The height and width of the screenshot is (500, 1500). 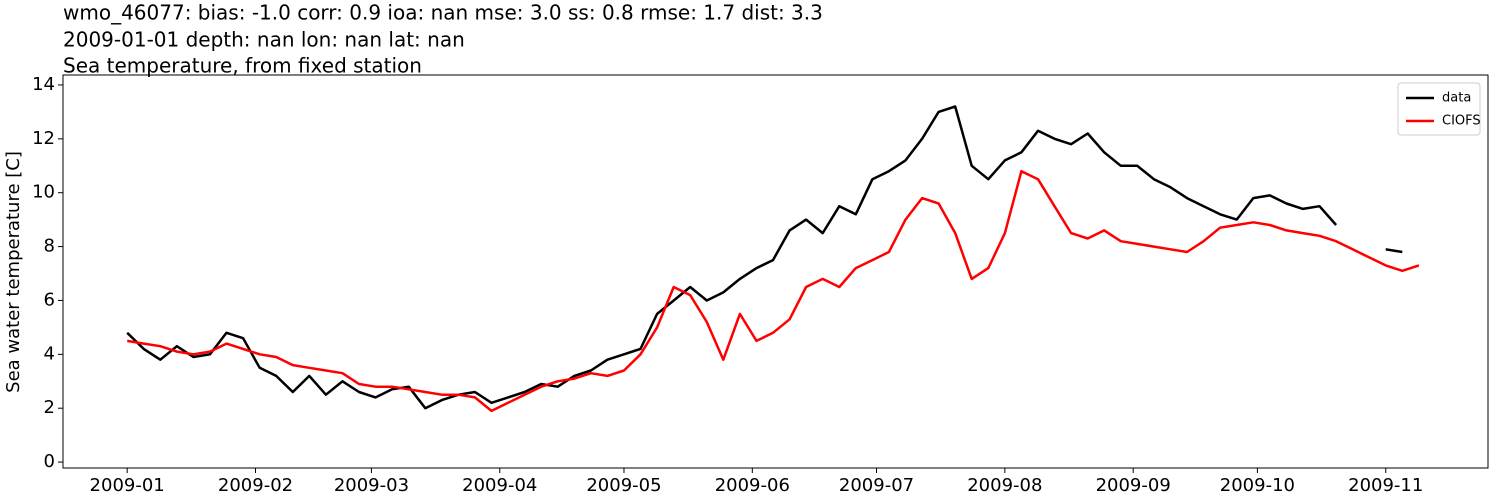 What do you see at coordinates (49, 246) in the screenshot?
I see `y-tick-label: 8` at bounding box center [49, 246].